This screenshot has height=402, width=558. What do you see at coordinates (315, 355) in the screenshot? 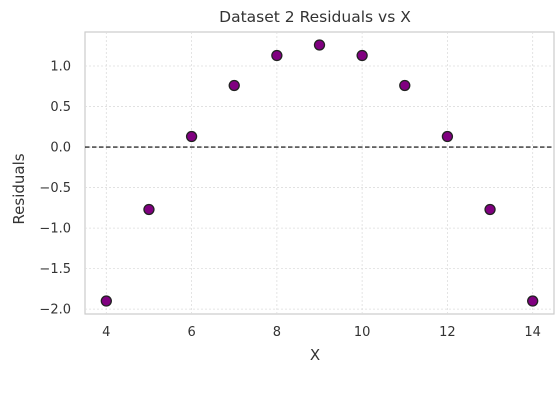
I see `x-axis-label: X` at bounding box center [315, 355].